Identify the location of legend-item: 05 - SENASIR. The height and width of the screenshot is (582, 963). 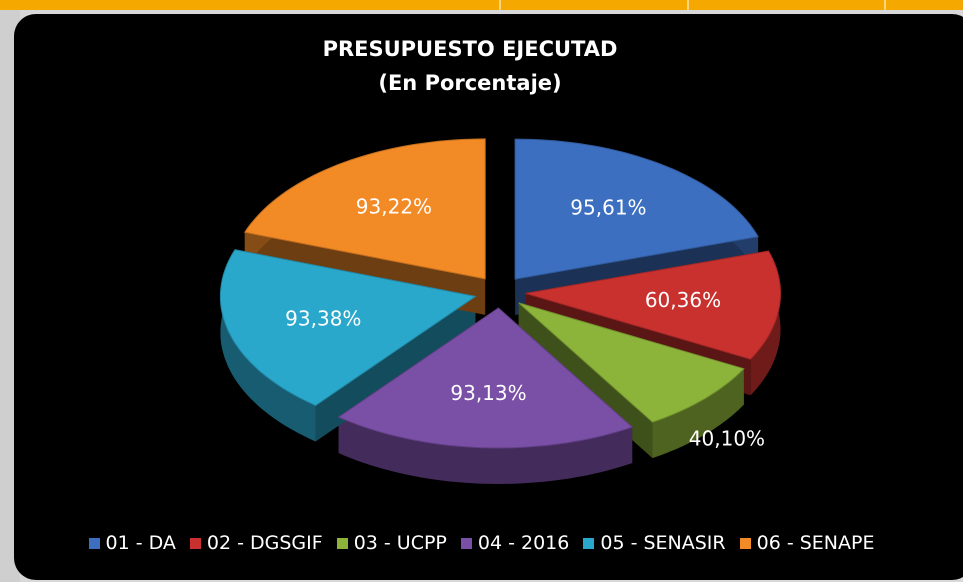
(654, 543).